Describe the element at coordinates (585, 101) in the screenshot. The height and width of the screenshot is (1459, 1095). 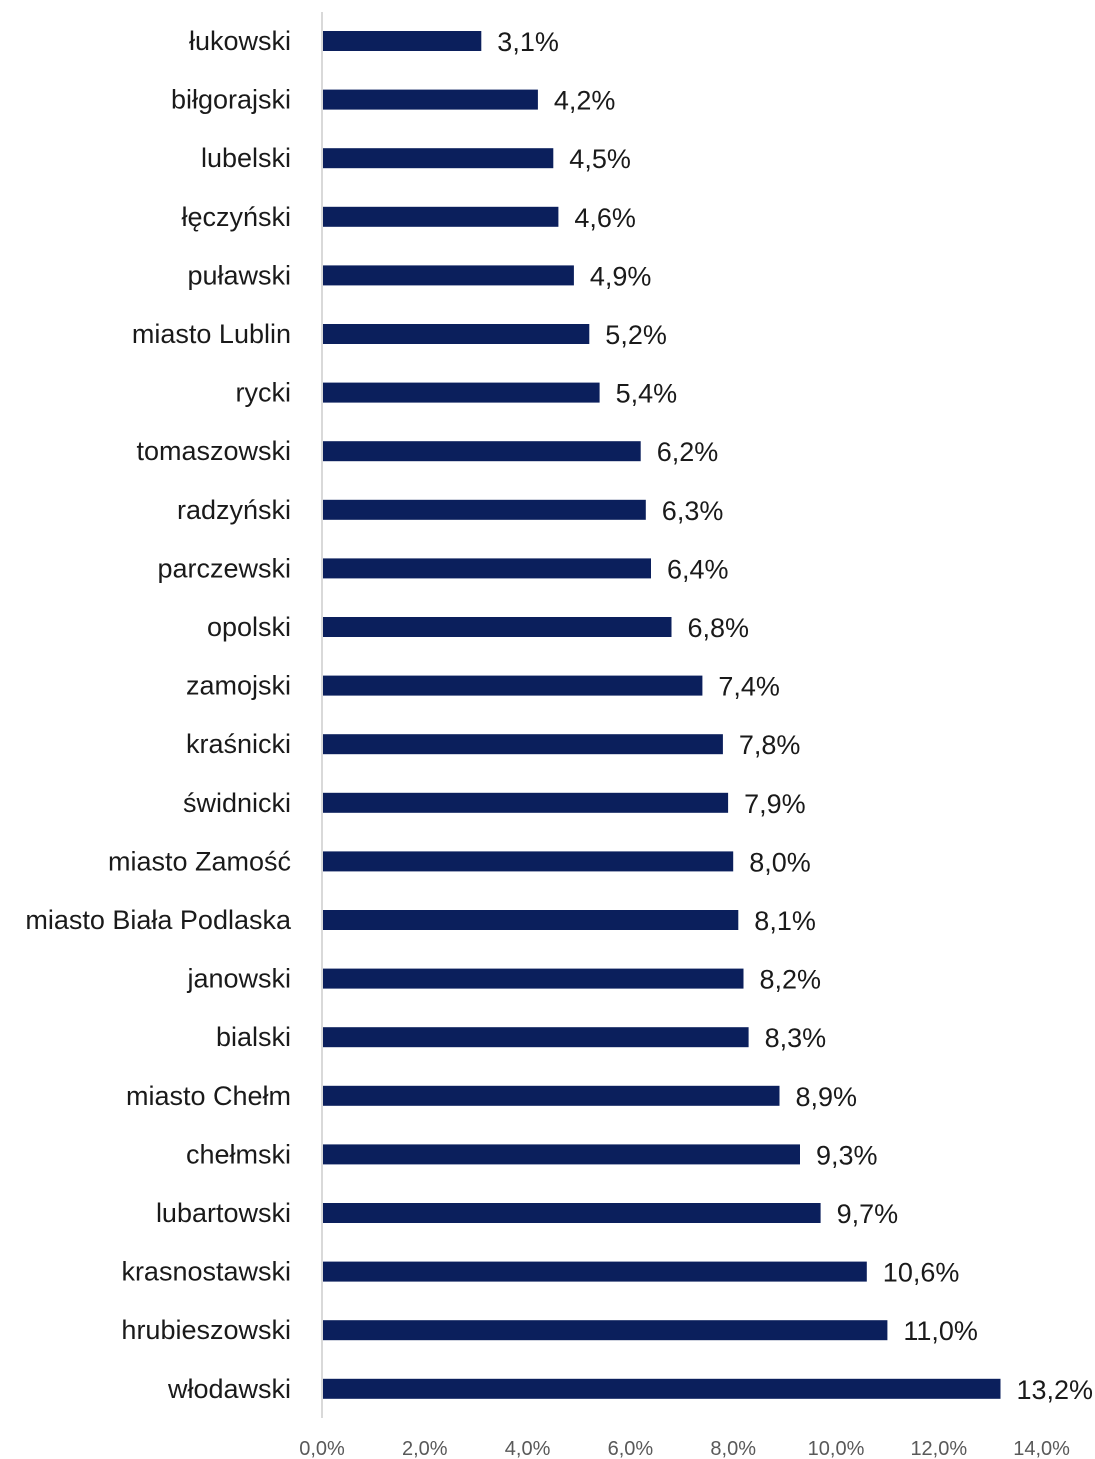
I see `value-label-1: 4,2%` at that location.